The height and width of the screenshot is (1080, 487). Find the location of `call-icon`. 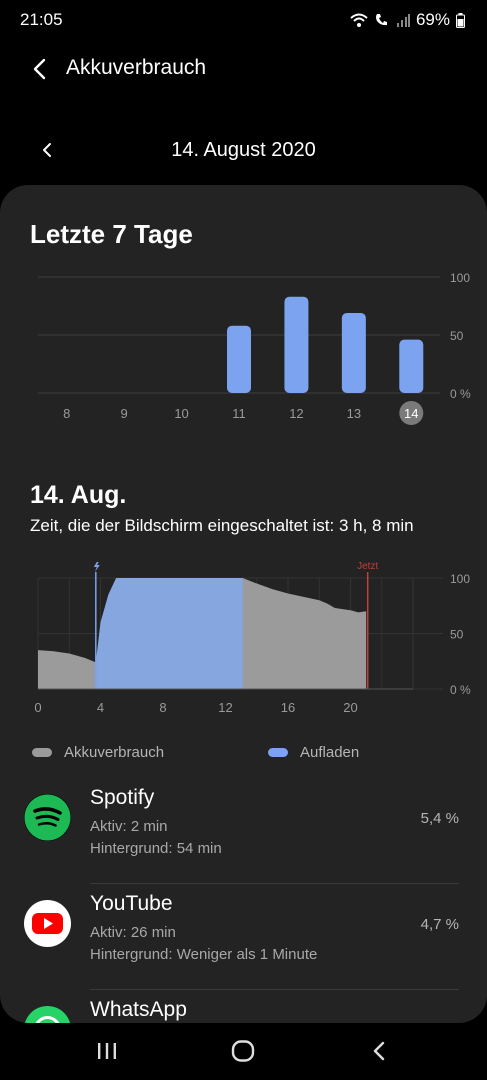

call-icon is located at coordinates (382, 20).